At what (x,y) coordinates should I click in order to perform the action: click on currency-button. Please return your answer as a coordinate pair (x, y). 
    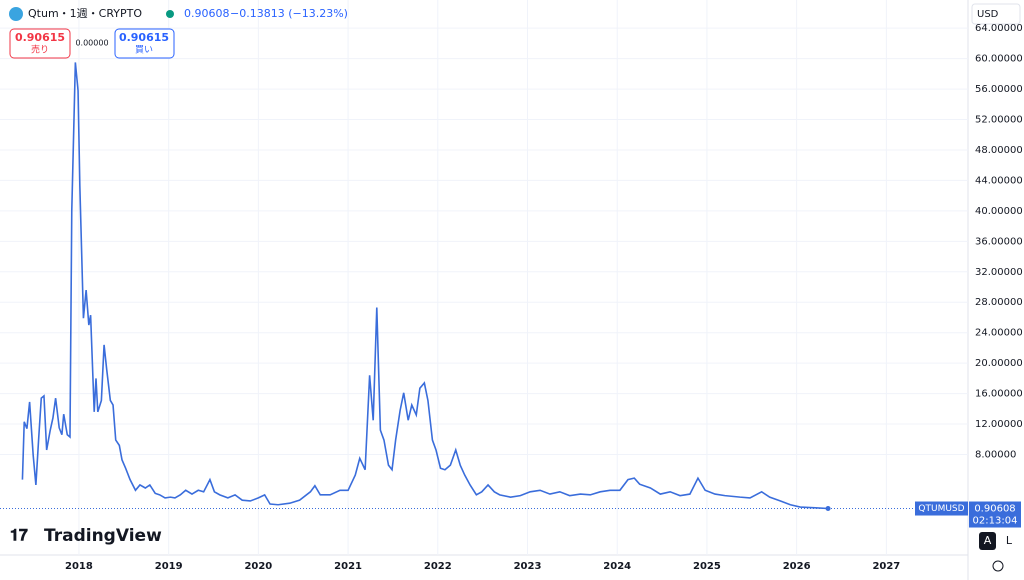
    Looking at the image, I should click on (996, 14).